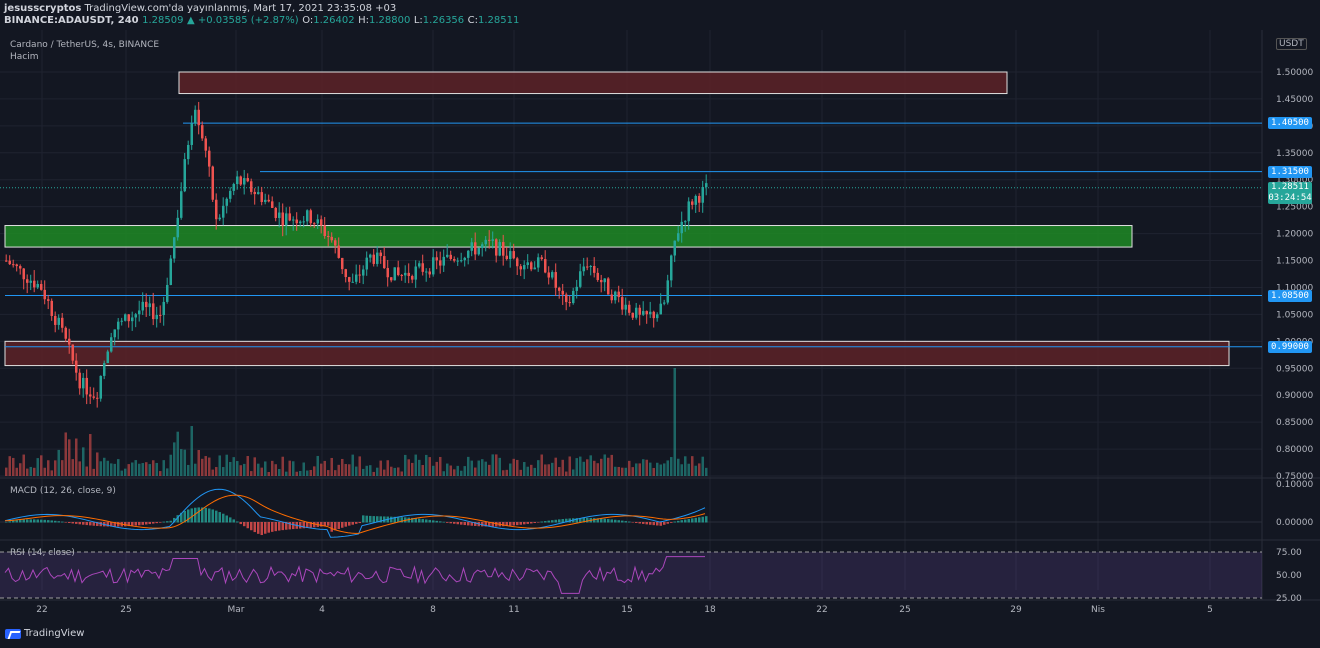 The height and width of the screenshot is (648, 1320). Describe the element at coordinates (24, 57) in the screenshot. I see `volume-label: Hacim` at that location.